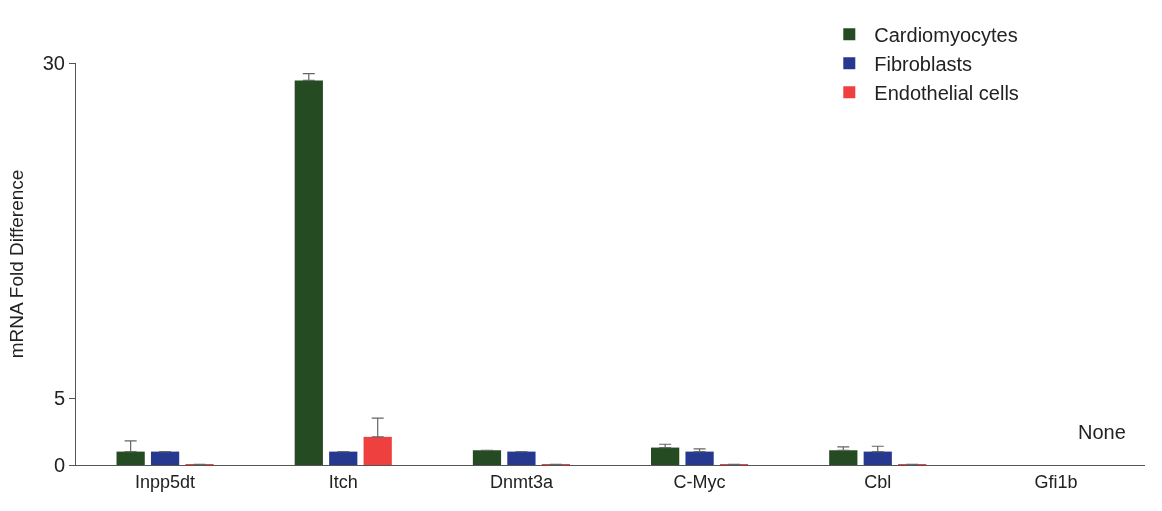 The image size is (1162, 511). What do you see at coordinates (1102, 432) in the screenshot?
I see `annotation: None` at bounding box center [1102, 432].